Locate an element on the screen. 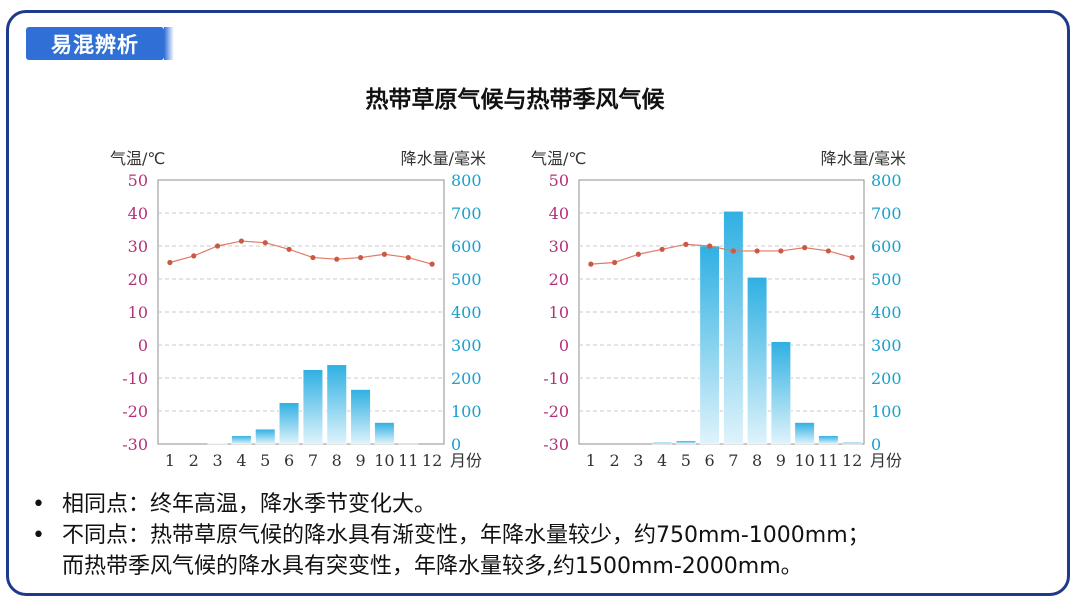  left-tick-label: 40 is located at coordinates (138, 213).